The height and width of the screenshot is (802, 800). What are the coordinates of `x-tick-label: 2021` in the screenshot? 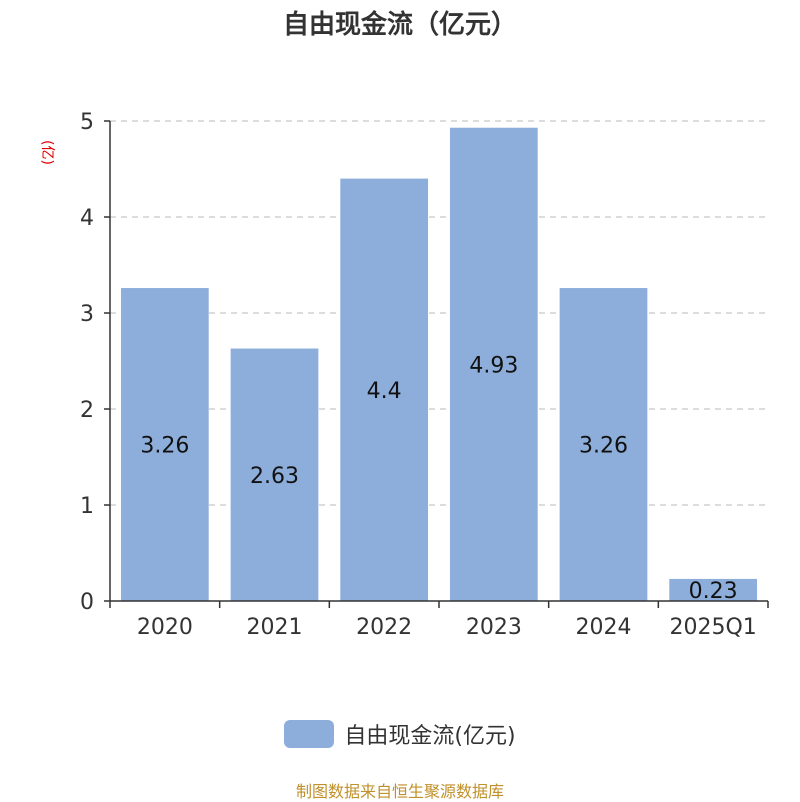 It's located at (275, 627).